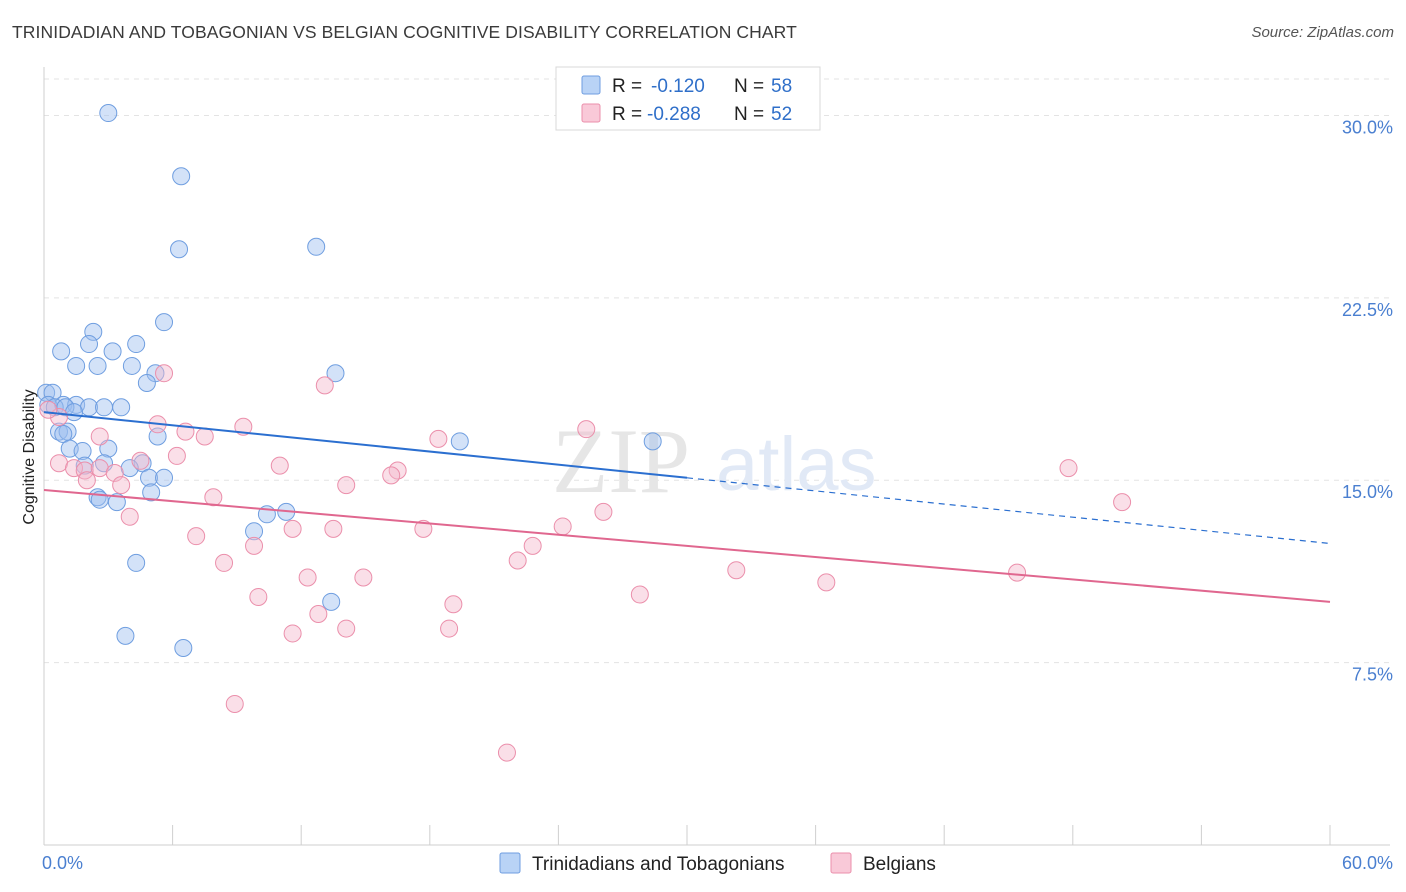  What do you see at coordinates (796, 464) in the screenshot?
I see `watermark-atlas: atlas` at bounding box center [796, 464].